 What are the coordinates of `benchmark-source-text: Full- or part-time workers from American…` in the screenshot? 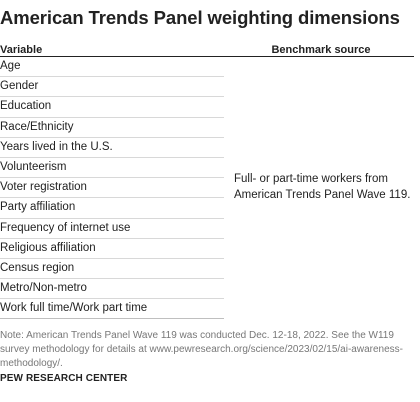 It's located at (322, 187).